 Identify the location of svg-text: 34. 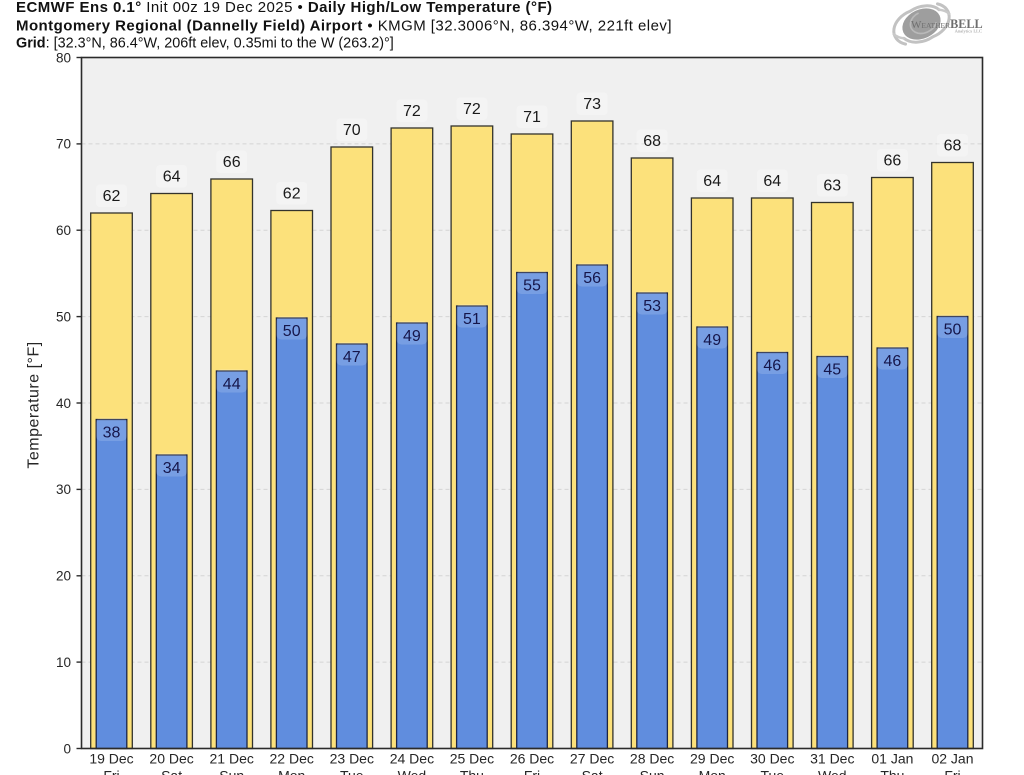
(172, 468).